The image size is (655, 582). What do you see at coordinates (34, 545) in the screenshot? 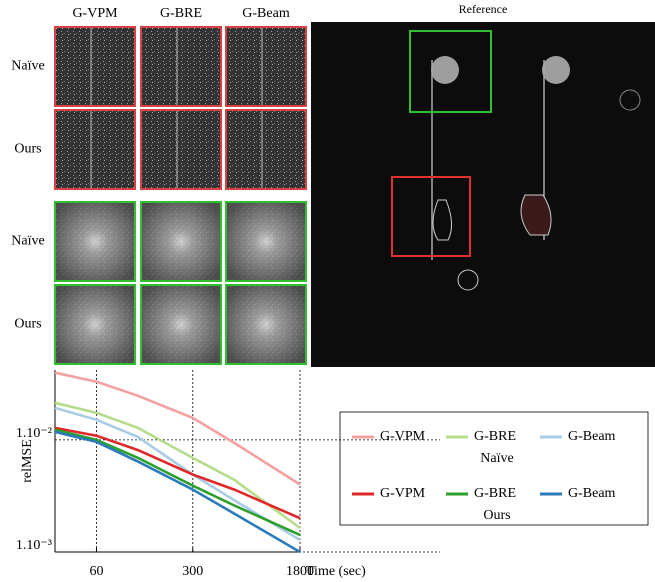
I see `y-tick-label: 1.10⁻³` at bounding box center [34, 545].